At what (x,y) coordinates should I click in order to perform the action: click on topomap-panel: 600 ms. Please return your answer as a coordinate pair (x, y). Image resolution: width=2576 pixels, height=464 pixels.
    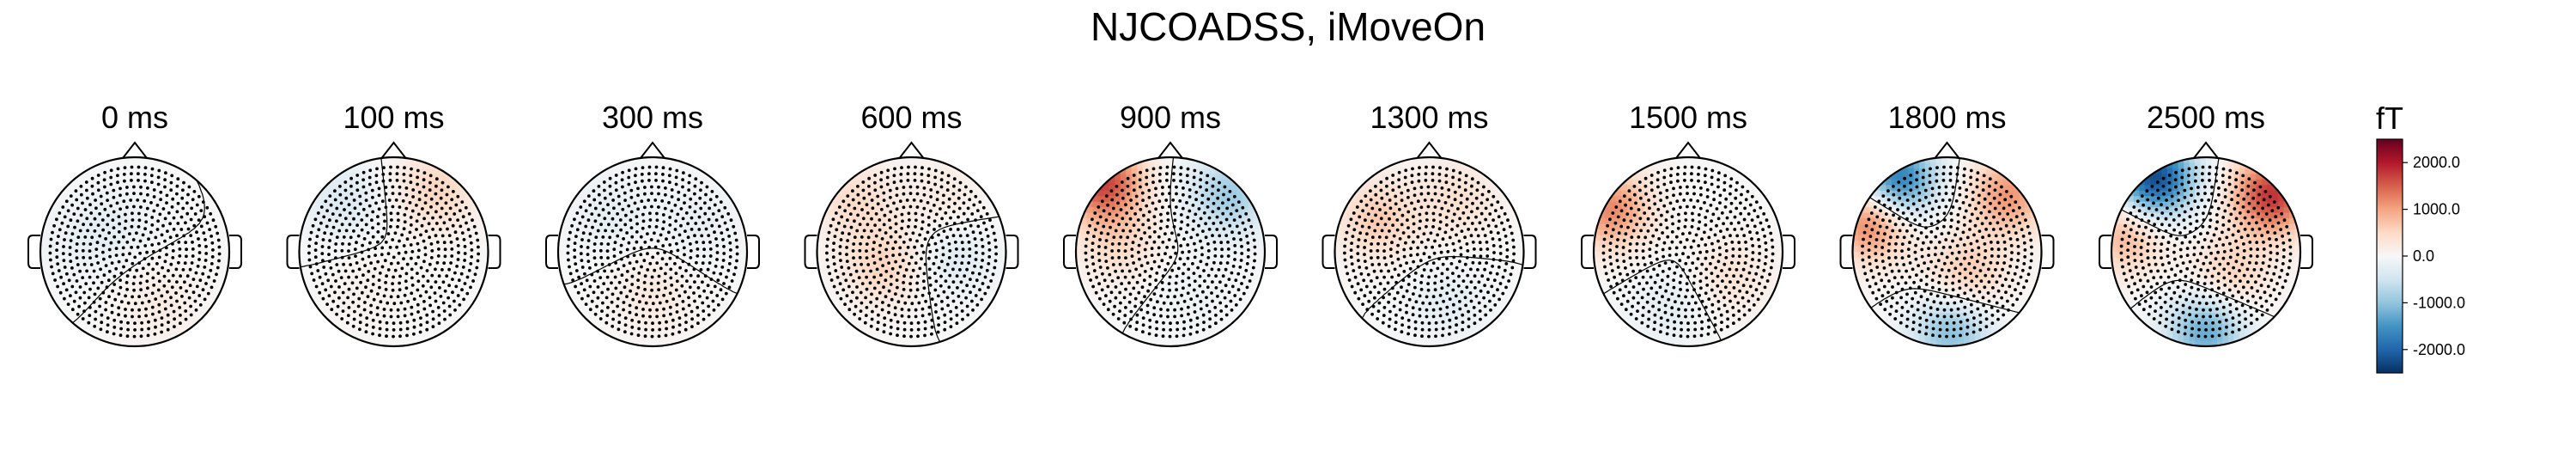
    Looking at the image, I should click on (911, 224).